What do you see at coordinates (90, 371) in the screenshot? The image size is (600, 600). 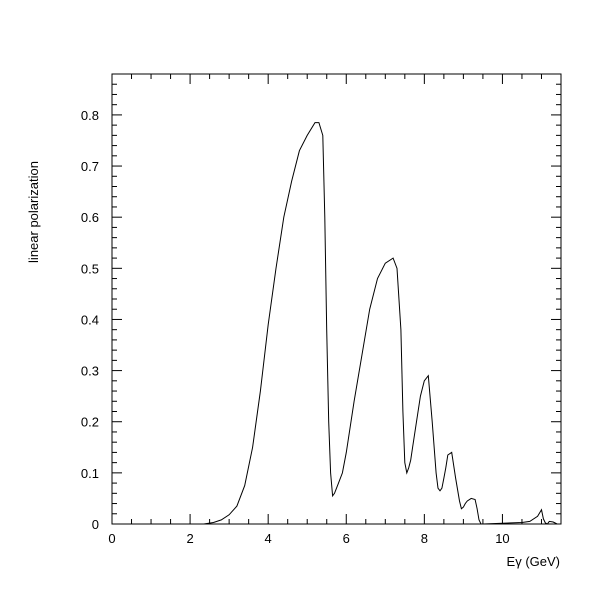 I see `y-tick-label: 0.3` at bounding box center [90, 371].